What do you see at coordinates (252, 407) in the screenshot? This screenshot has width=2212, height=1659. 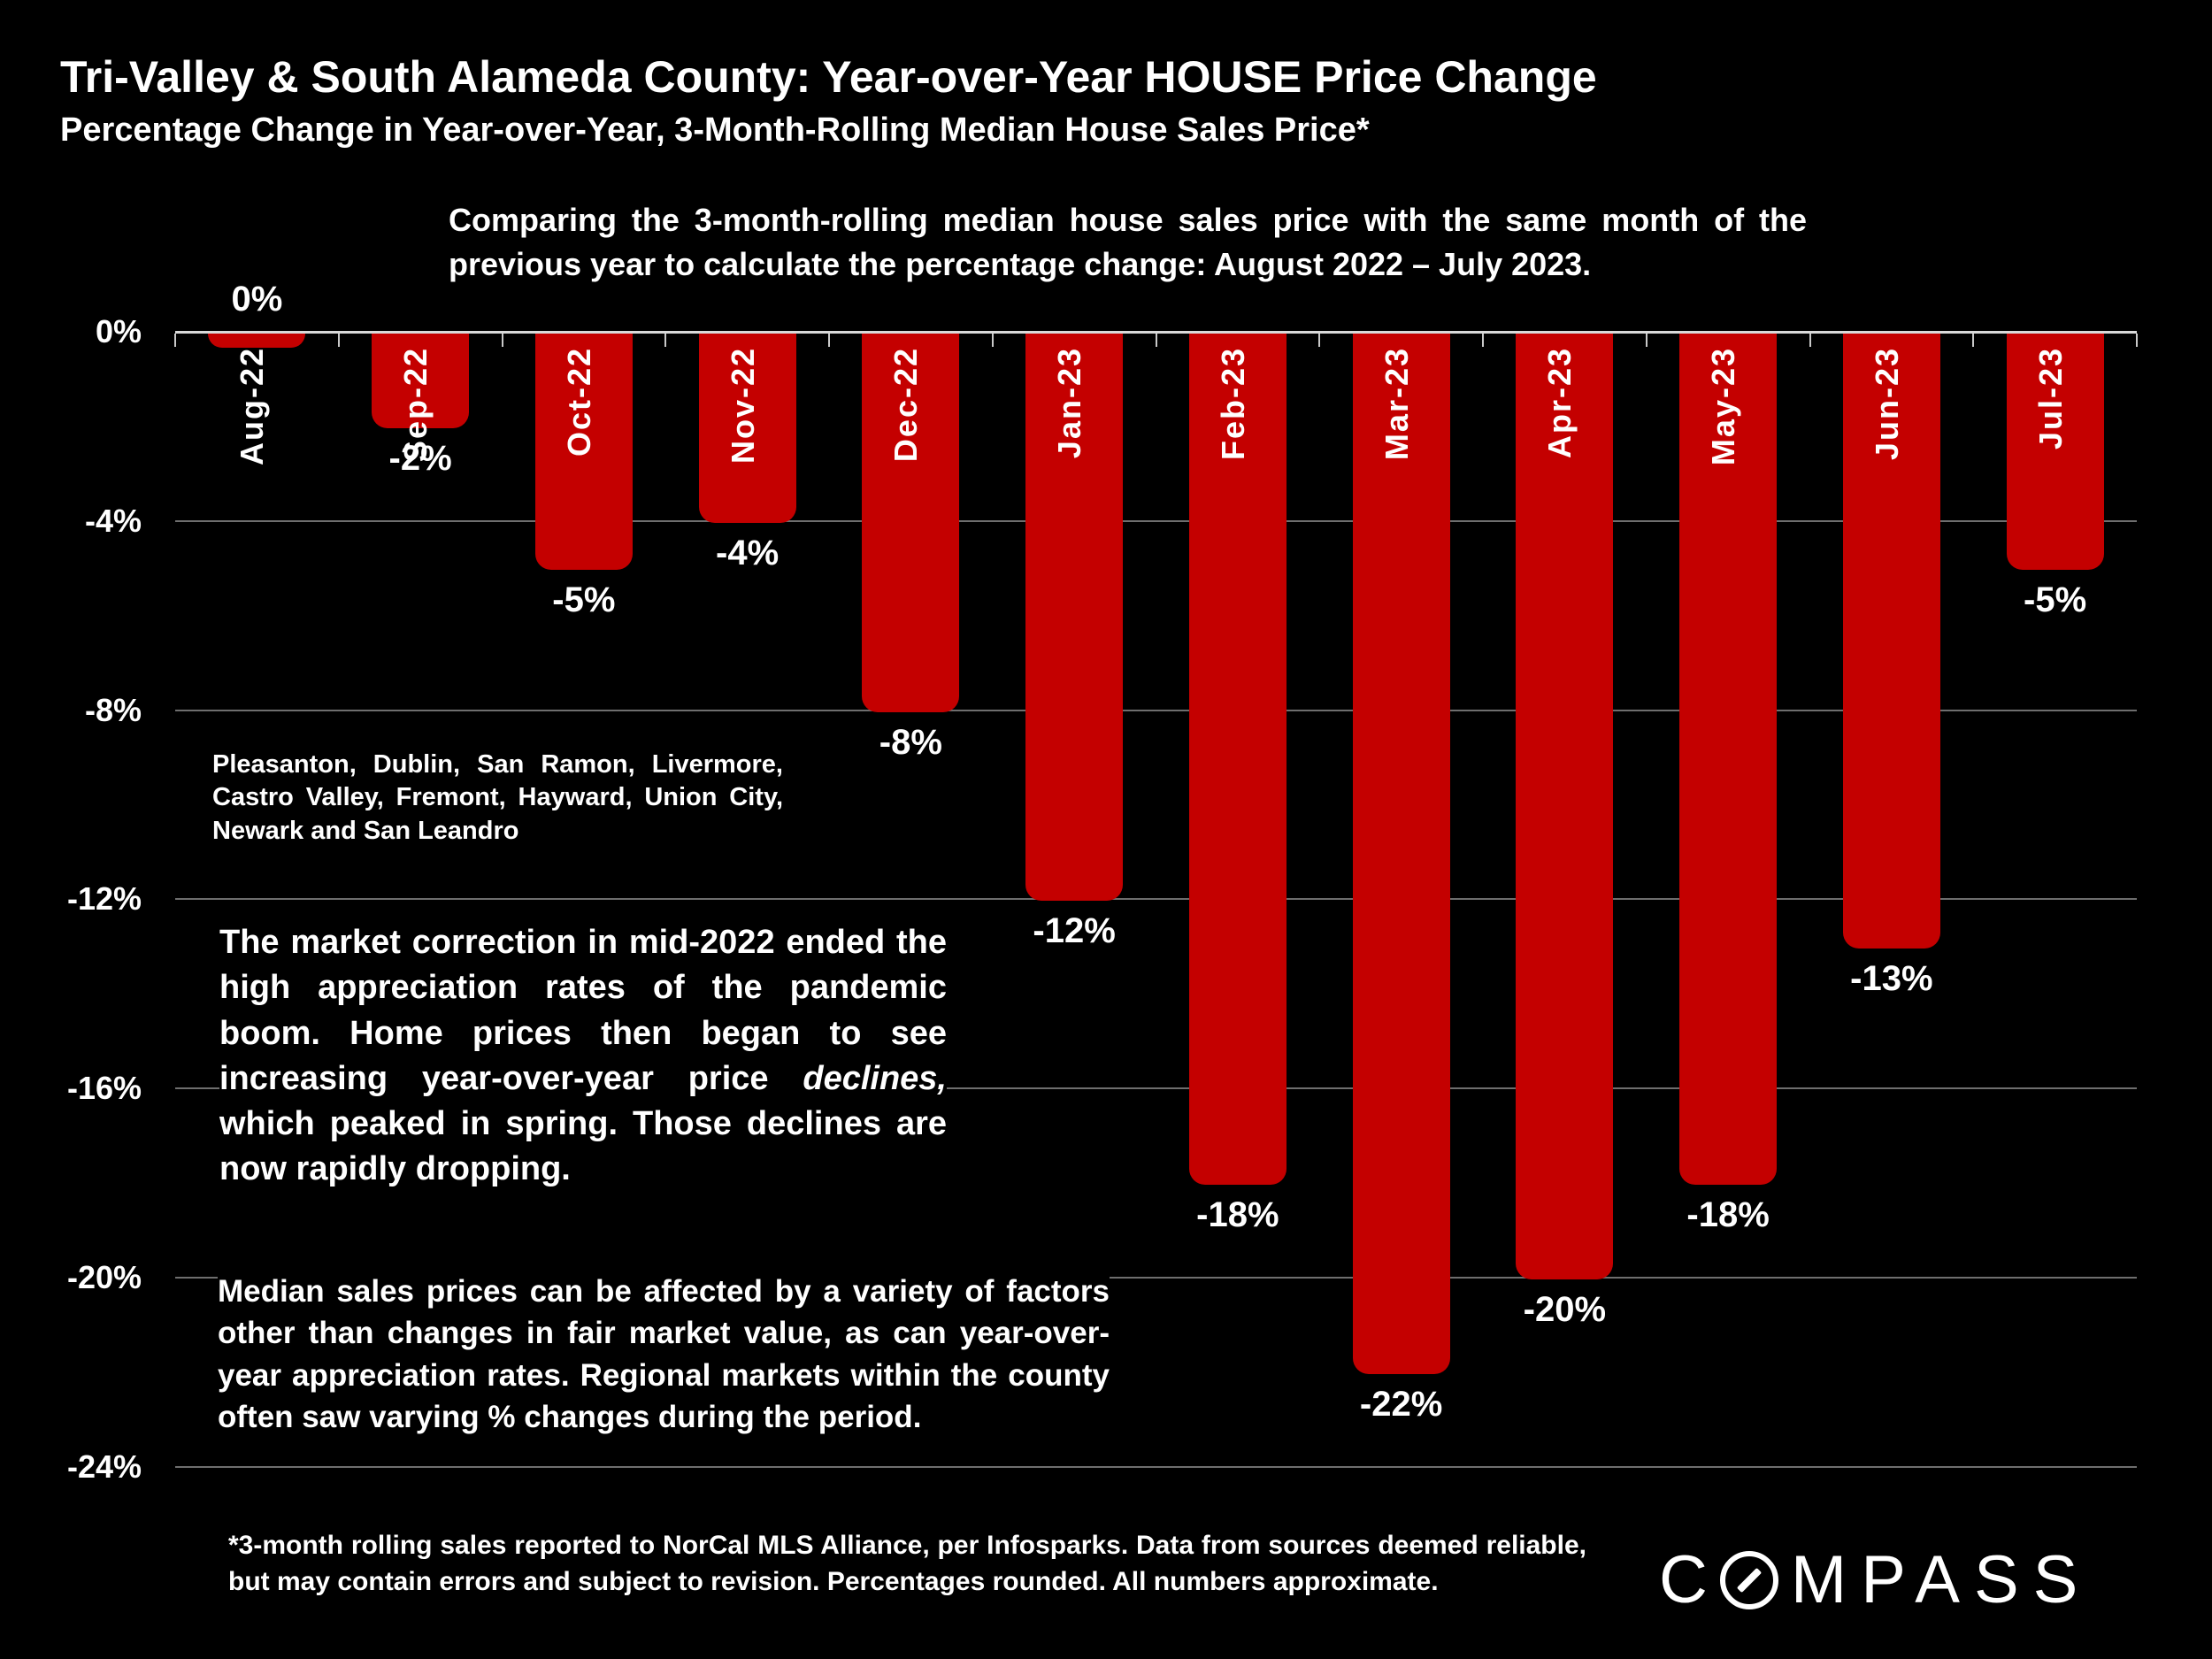 I see `bar-month-label: Aug-22` at bounding box center [252, 407].